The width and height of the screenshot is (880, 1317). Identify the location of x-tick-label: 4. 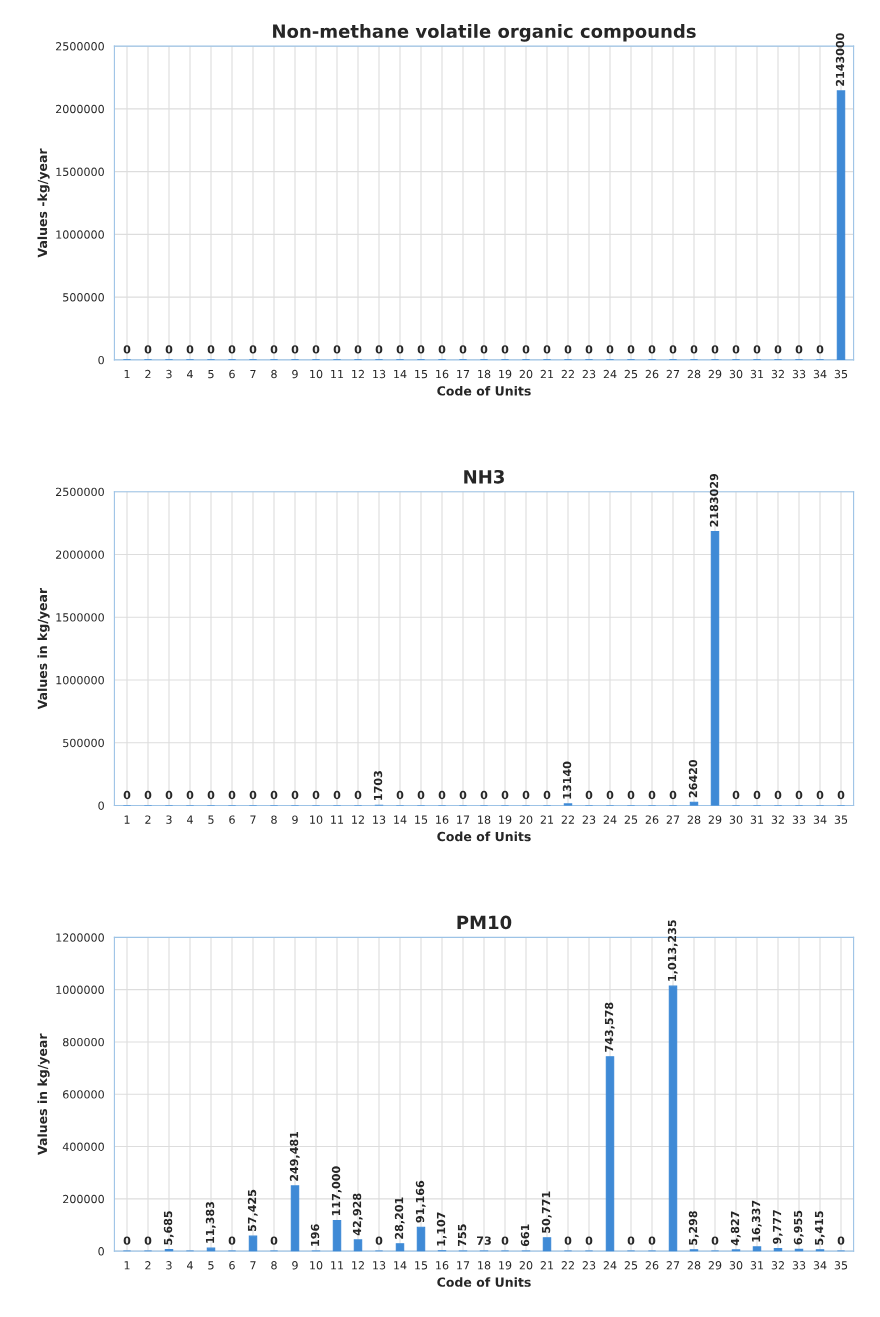
(190, 819).